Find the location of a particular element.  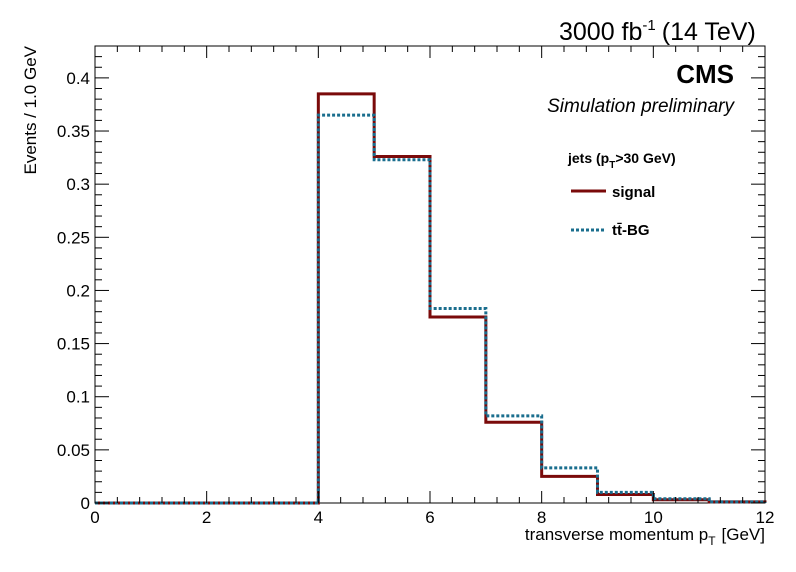

y-tick-label: 0.4 is located at coordinates (78, 78).